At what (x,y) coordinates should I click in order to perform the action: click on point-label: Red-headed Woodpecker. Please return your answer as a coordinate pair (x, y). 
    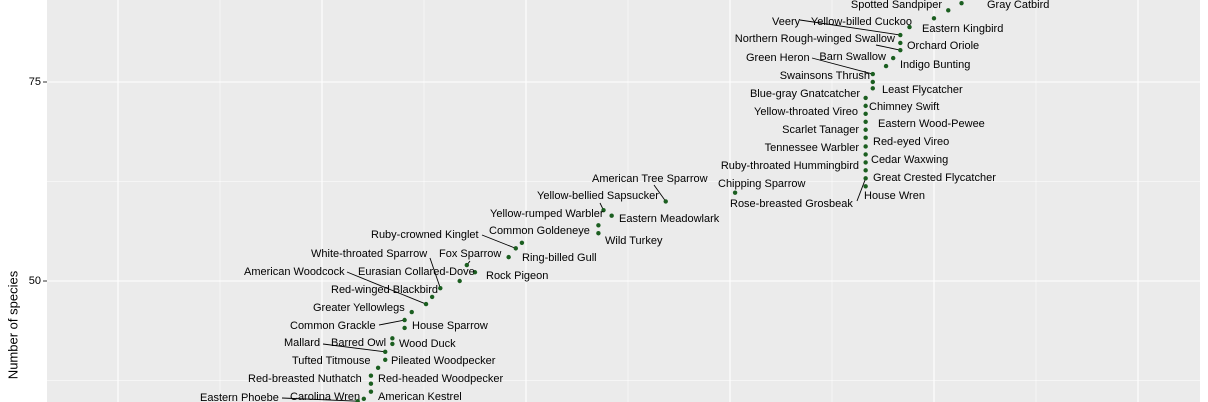
    Looking at the image, I should click on (440, 379).